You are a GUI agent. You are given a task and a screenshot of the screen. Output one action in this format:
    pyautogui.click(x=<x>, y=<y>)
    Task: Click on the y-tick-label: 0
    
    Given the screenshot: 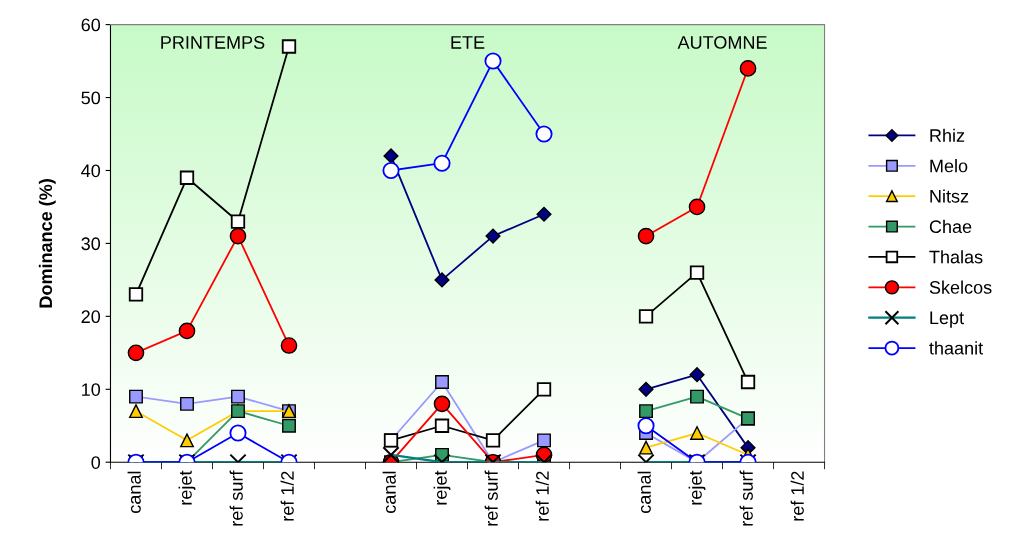 What is the action you would take?
    pyautogui.click(x=96, y=462)
    